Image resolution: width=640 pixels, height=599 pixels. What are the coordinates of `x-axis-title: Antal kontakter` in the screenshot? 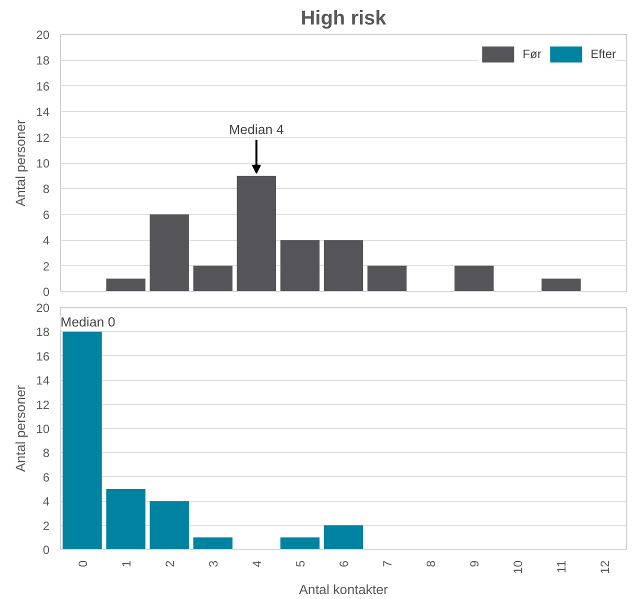 It's located at (344, 589).